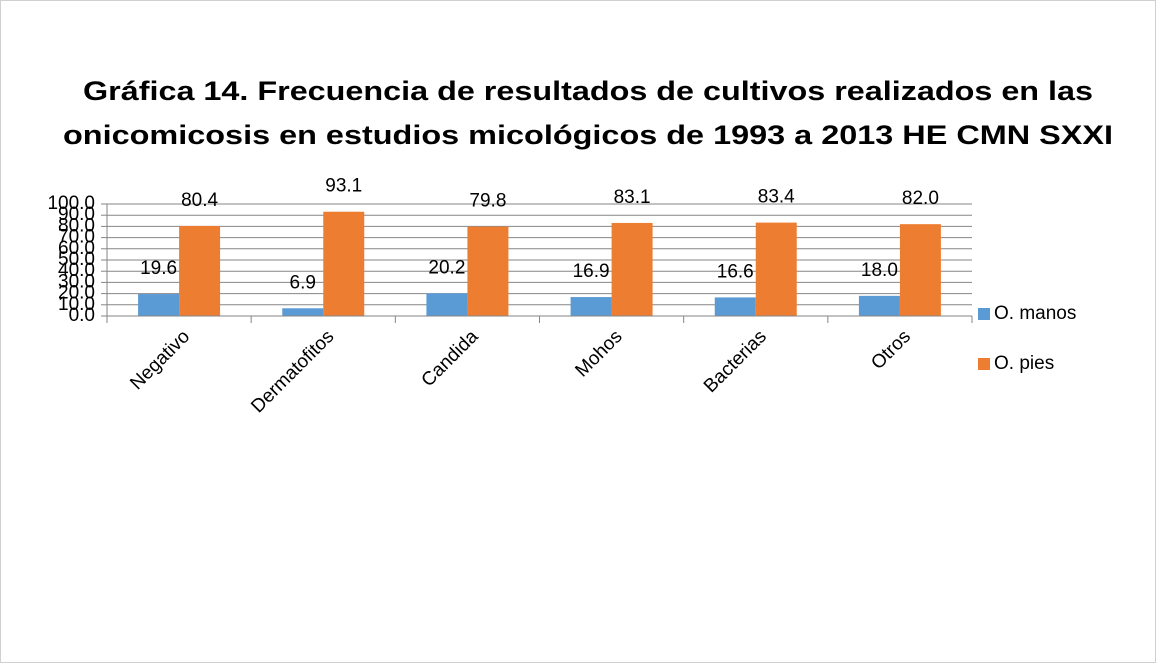 This screenshot has width=1157, height=664. Describe the element at coordinates (199, 200) in the screenshot. I see `data-label: 80.4` at that location.